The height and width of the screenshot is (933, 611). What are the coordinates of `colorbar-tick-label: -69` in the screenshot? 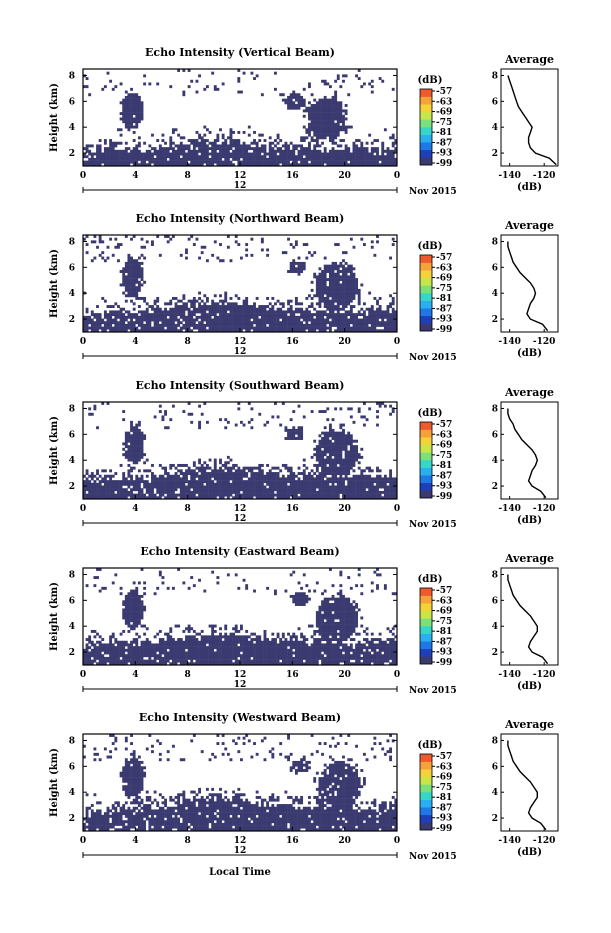 It's located at (444, 113).